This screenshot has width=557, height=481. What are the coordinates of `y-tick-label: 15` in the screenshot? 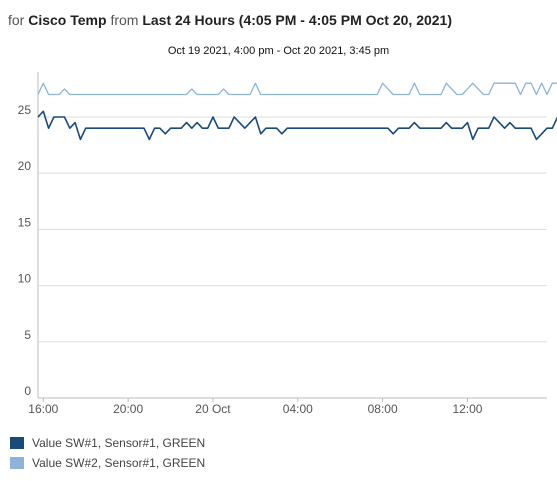 It's located at (25, 222).